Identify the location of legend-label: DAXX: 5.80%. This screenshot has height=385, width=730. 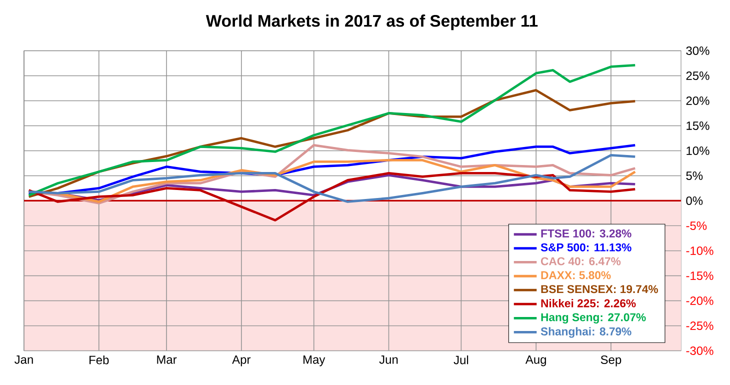
(576, 275).